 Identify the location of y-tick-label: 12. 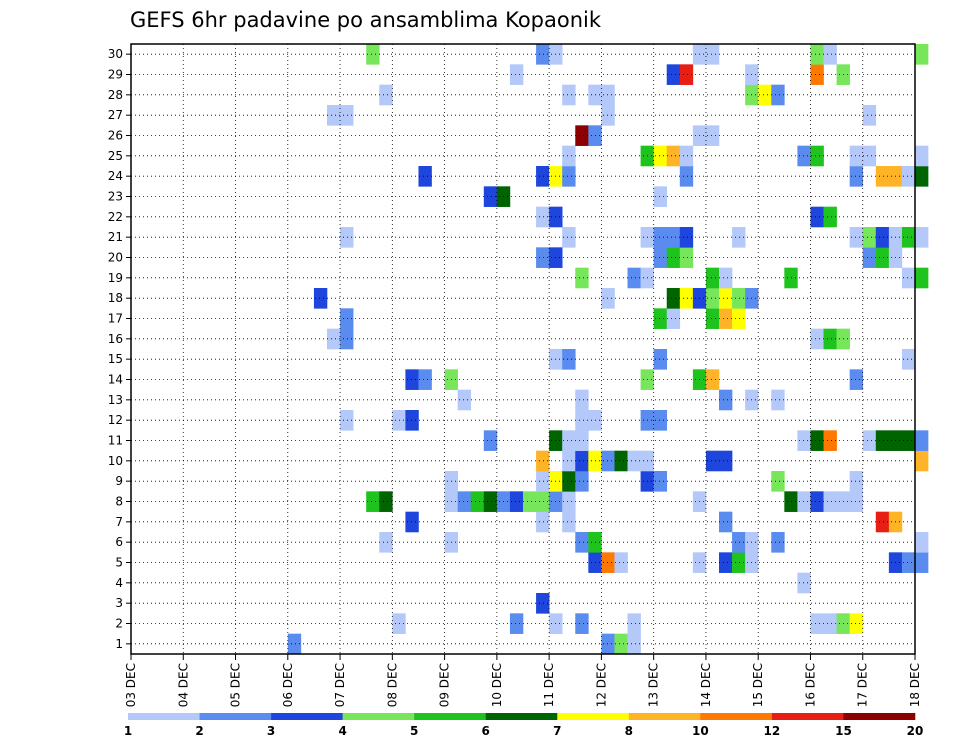
(115, 420).